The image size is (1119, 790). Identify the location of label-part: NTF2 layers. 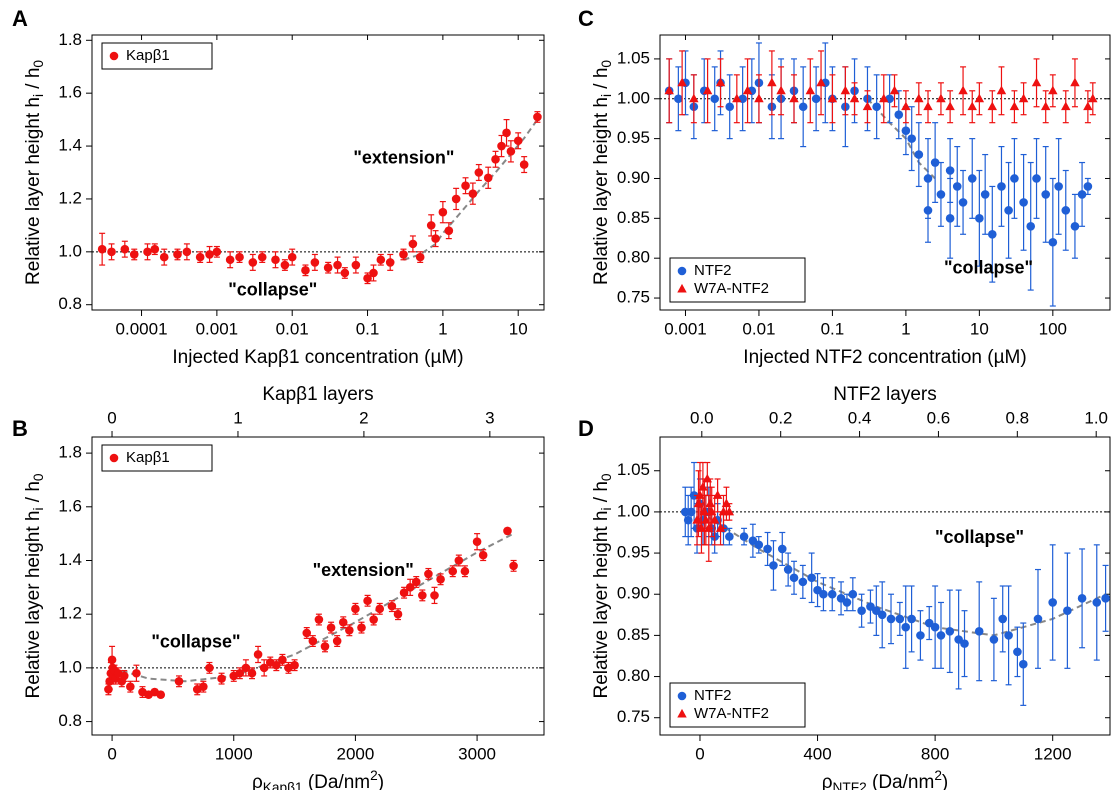
(884, 394).